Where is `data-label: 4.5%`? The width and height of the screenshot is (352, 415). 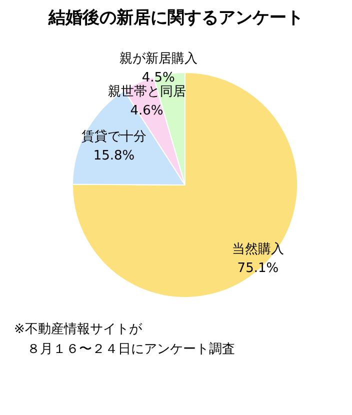
data-label: 4.5% is located at coordinates (158, 78).